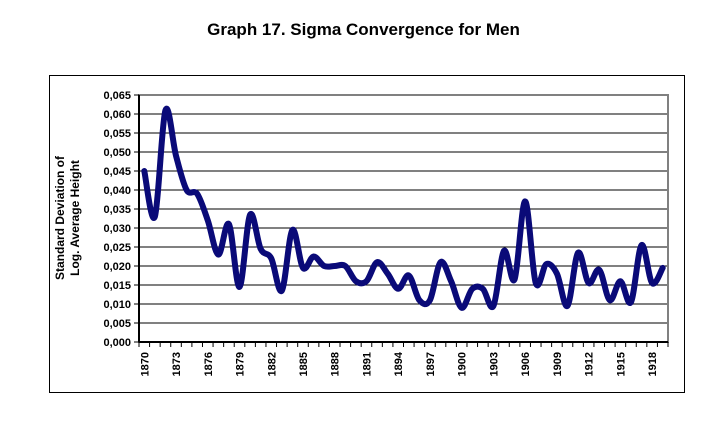 This screenshot has width=727, height=430. What do you see at coordinates (117, 343) in the screenshot?
I see `y-tick-label: 0,000` at bounding box center [117, 343].